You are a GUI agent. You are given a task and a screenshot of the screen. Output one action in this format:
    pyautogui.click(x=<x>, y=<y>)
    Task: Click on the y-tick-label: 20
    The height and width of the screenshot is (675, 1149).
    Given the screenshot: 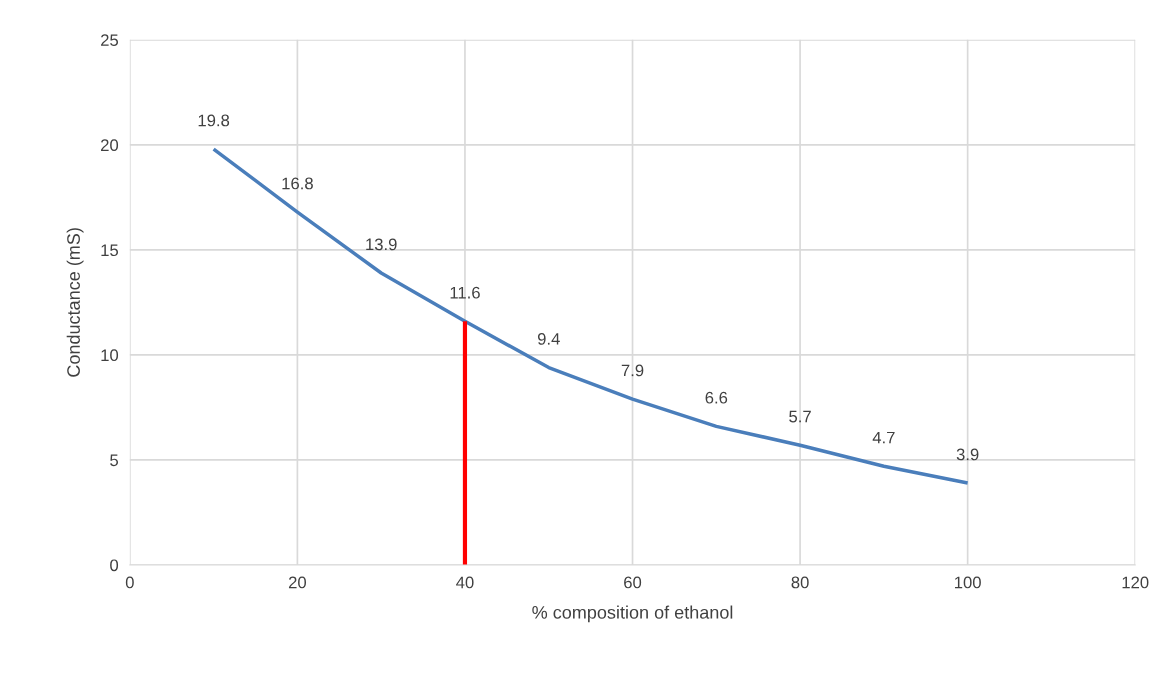 What is the action you would take?
    pyautogui.click(x=110, y=145)
    